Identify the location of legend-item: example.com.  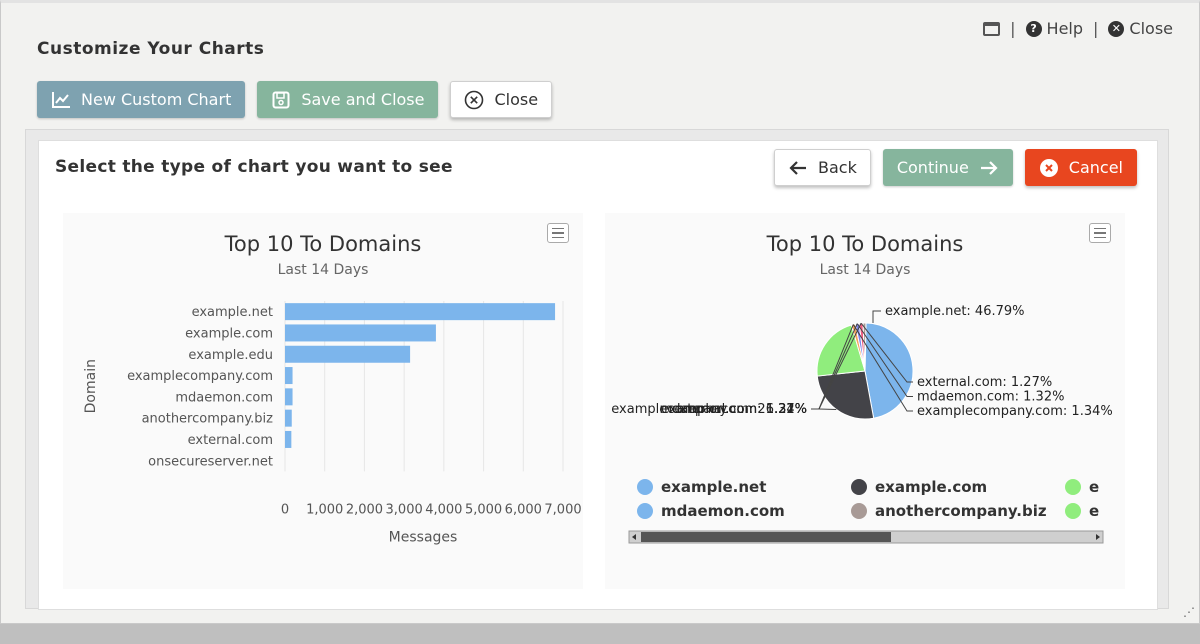
(931, 487).